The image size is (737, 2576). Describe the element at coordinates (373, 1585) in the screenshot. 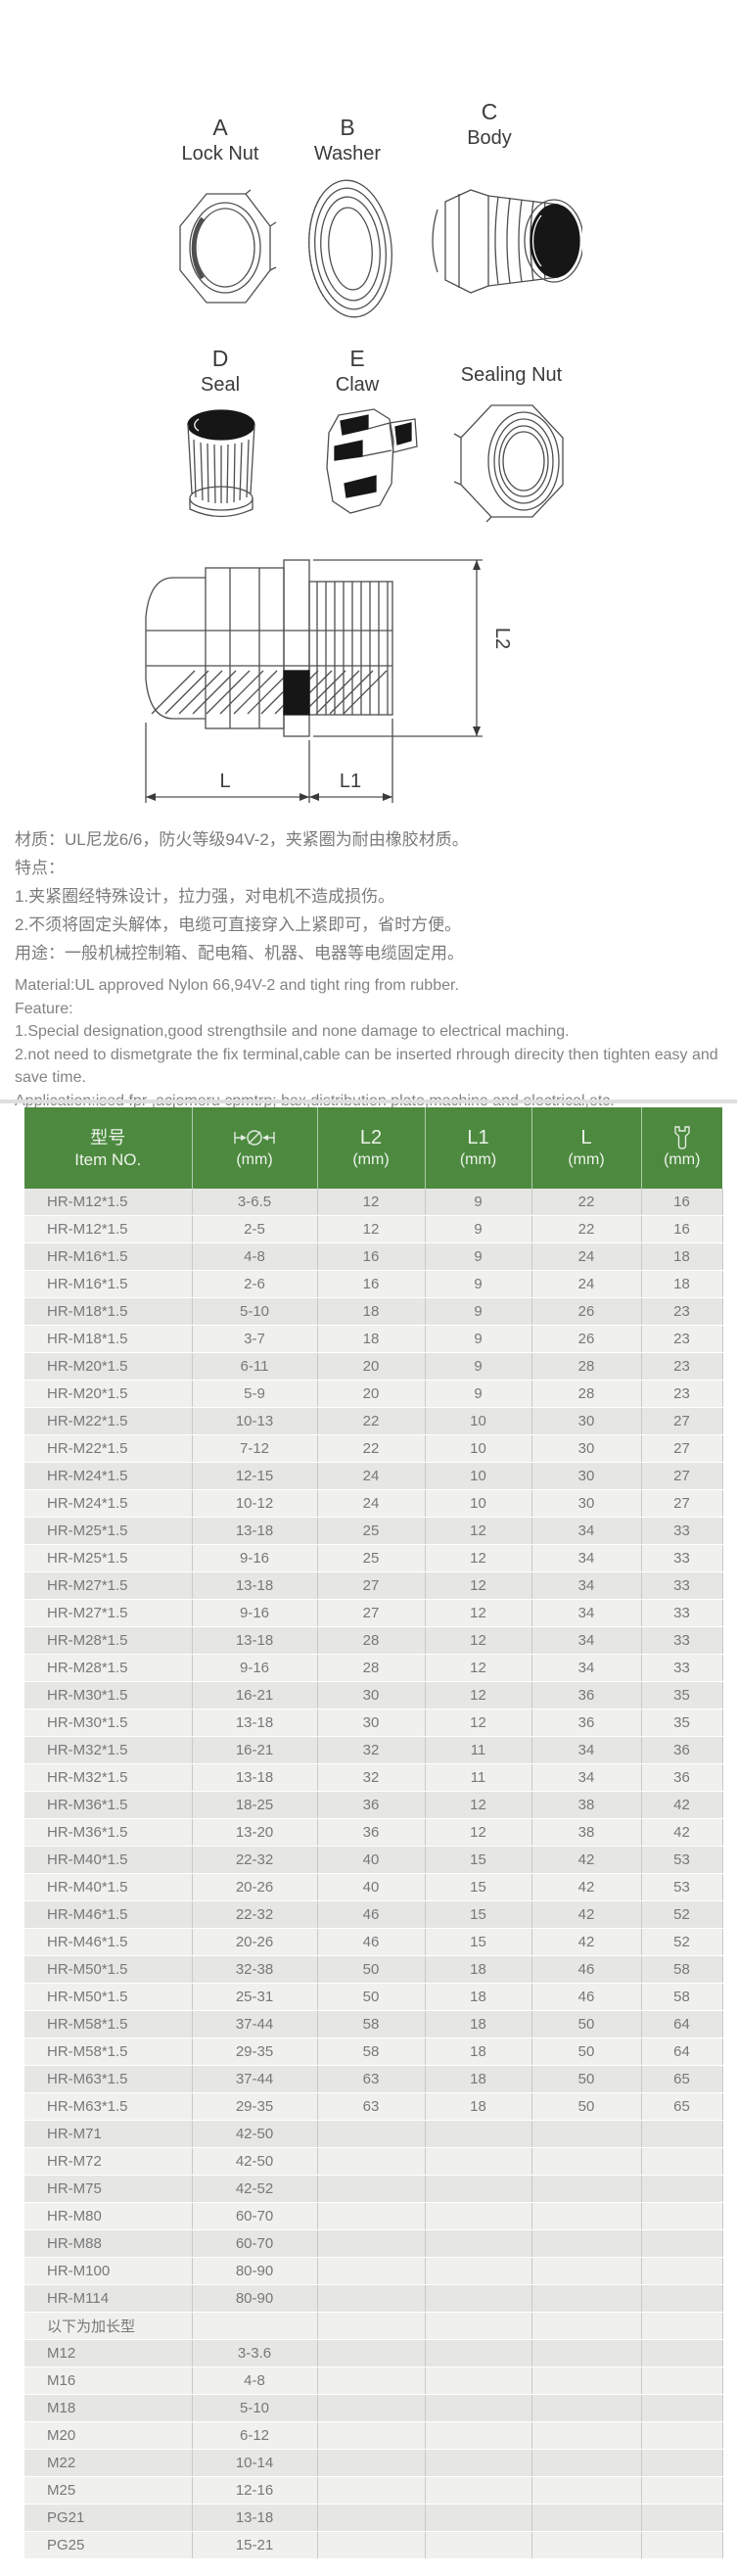

I see `table-row: HR-M27*1.5 13-18 27 12 34 33` at that location.